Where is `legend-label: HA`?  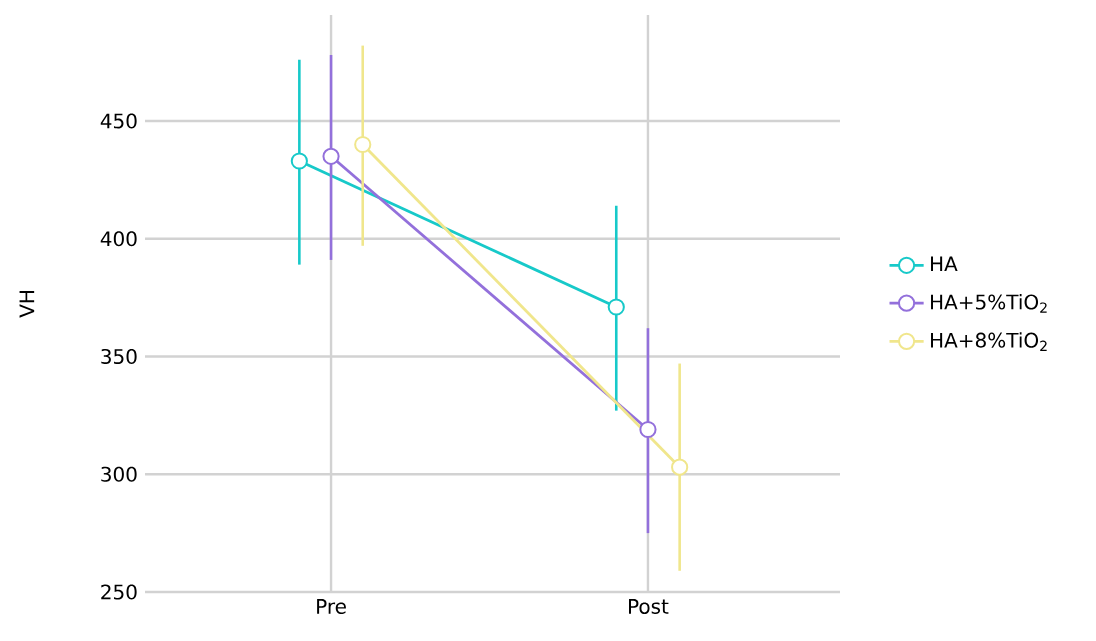
legend-label: HA is located at coordinates (944, 264).